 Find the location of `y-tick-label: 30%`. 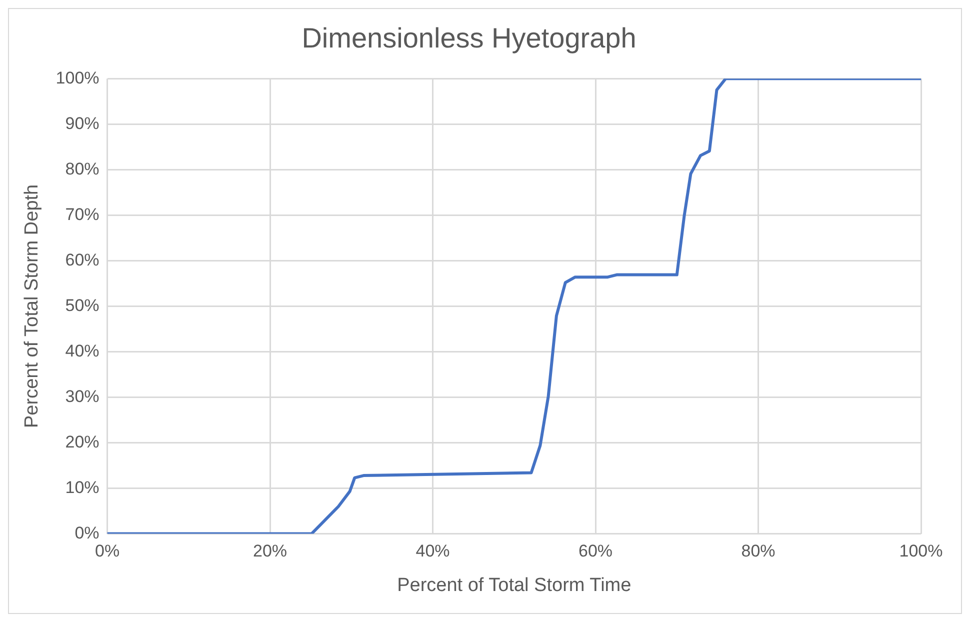

y-tick-label: 30% is located at coordinates (82, 396).